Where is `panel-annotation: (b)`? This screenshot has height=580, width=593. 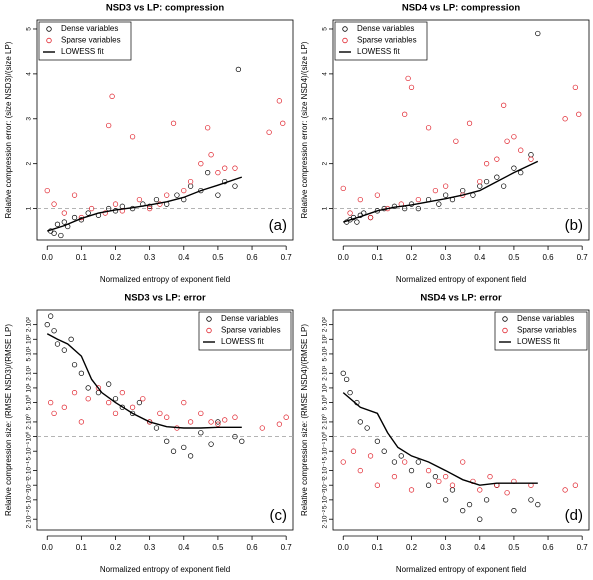 panel-annotation: (b) is located at coordinates (574, 225).